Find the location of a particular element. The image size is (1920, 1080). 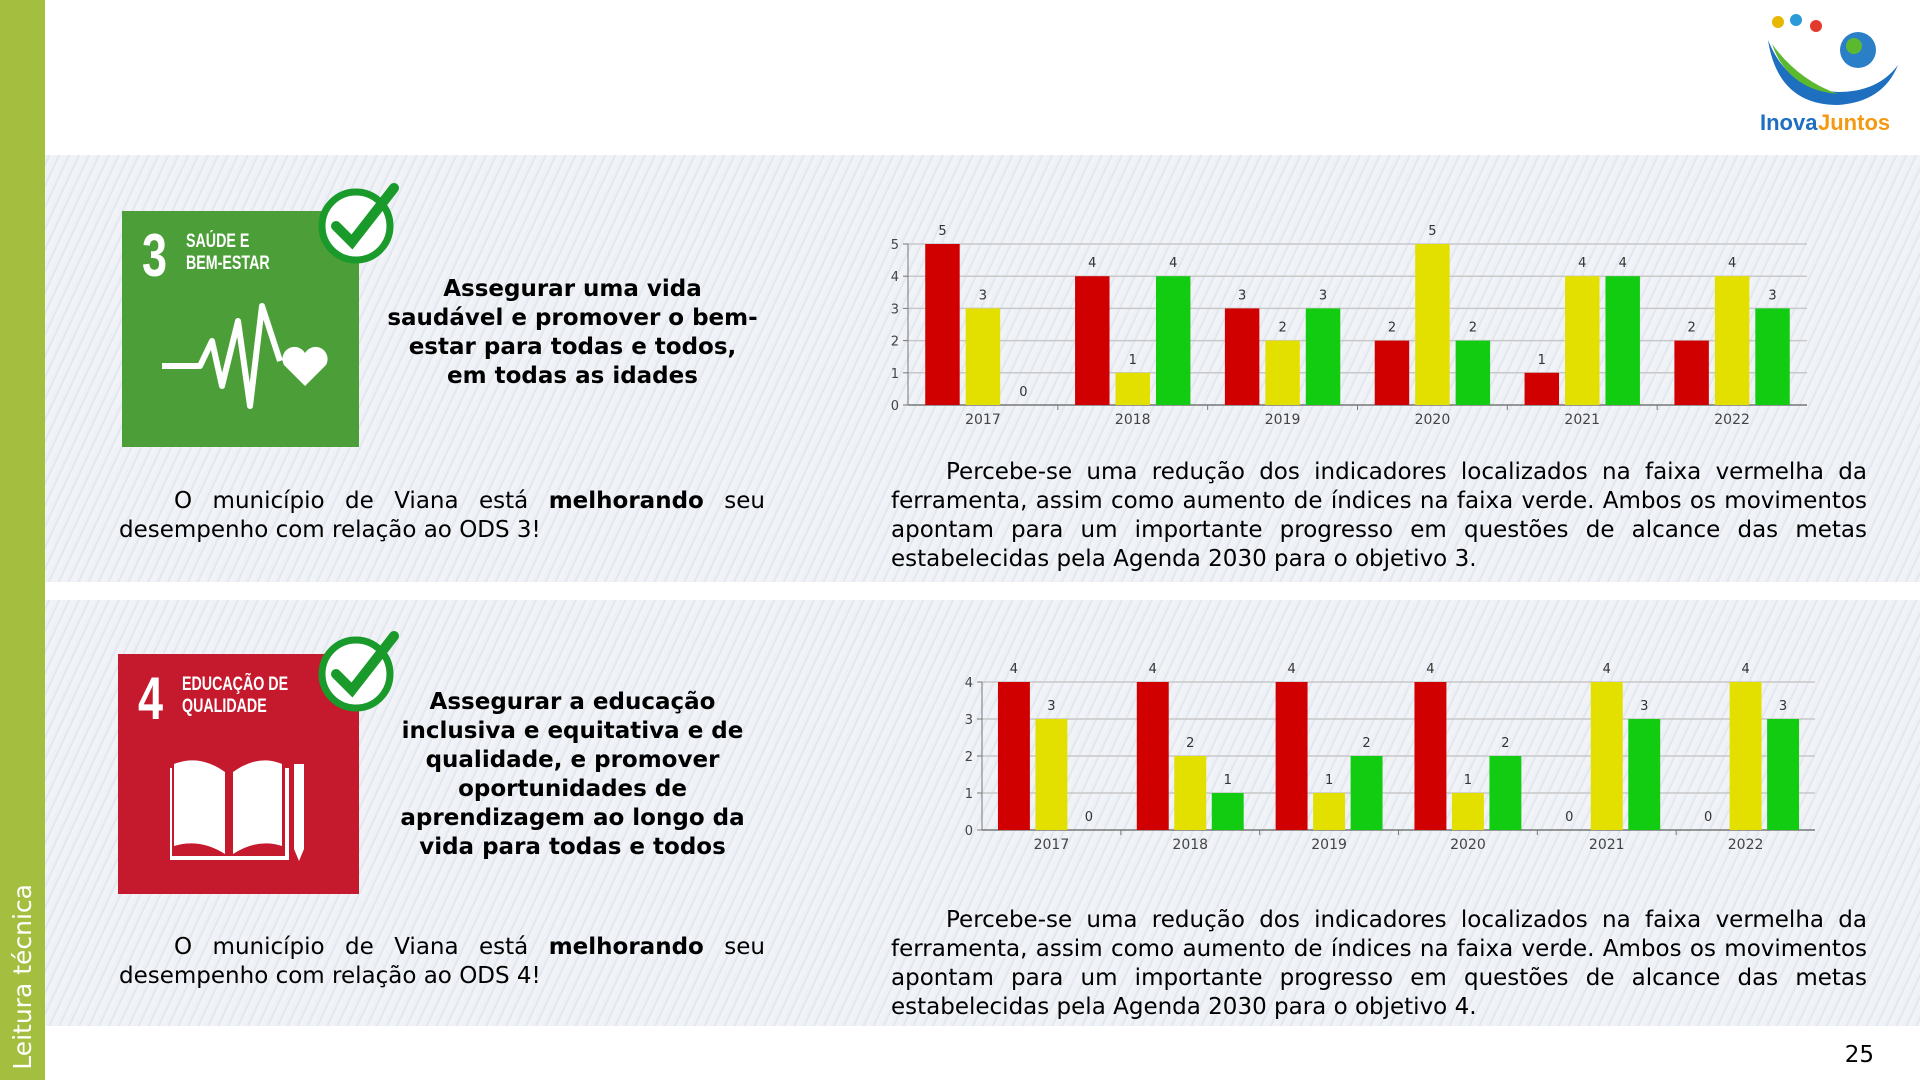

svg-text: Juntos is located at coordinates (1854, 122).